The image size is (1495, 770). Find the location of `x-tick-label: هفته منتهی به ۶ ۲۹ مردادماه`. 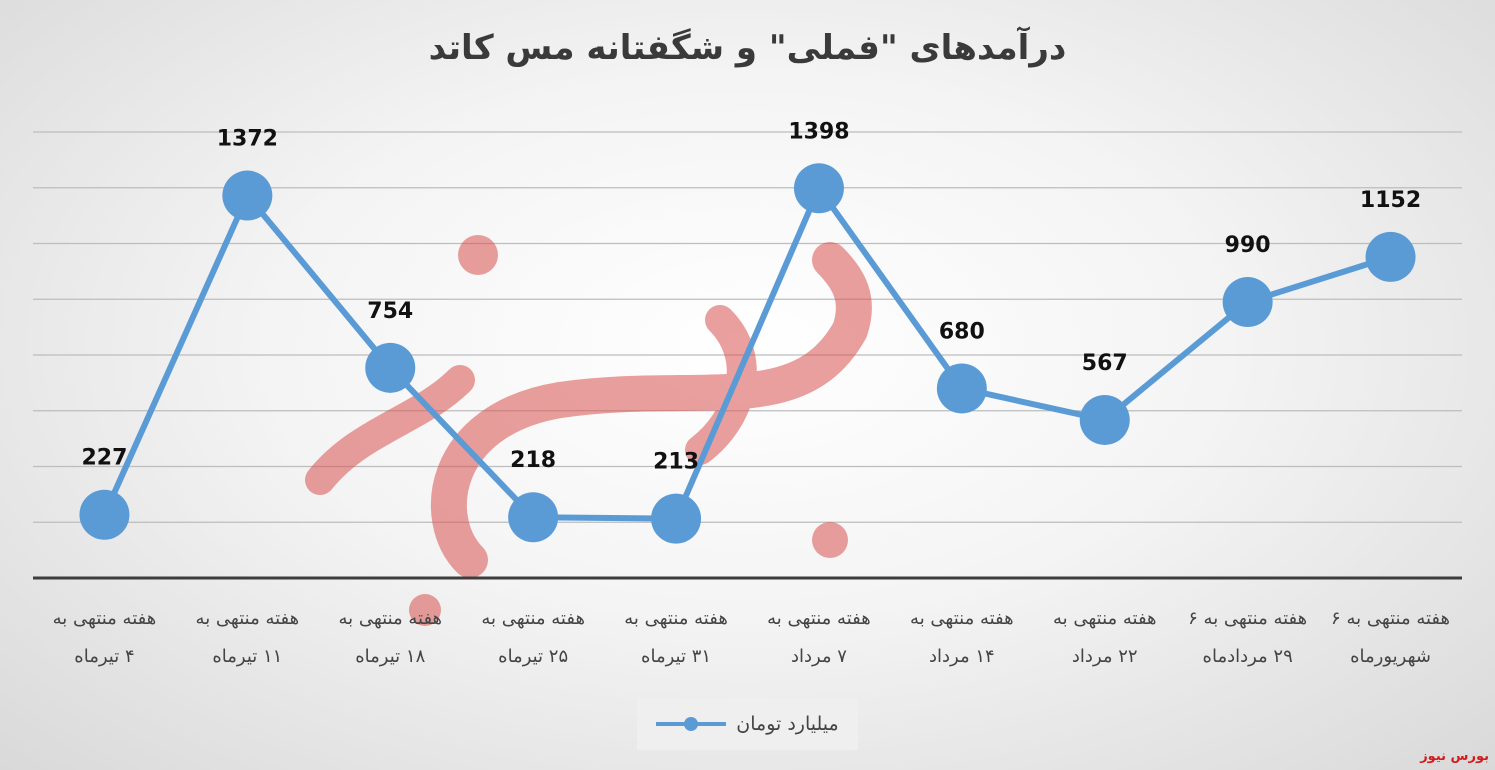

x-tick-label: هفته منتهی به ۶ ۲۹ مردادماه is located at coordinates (1247, 637).